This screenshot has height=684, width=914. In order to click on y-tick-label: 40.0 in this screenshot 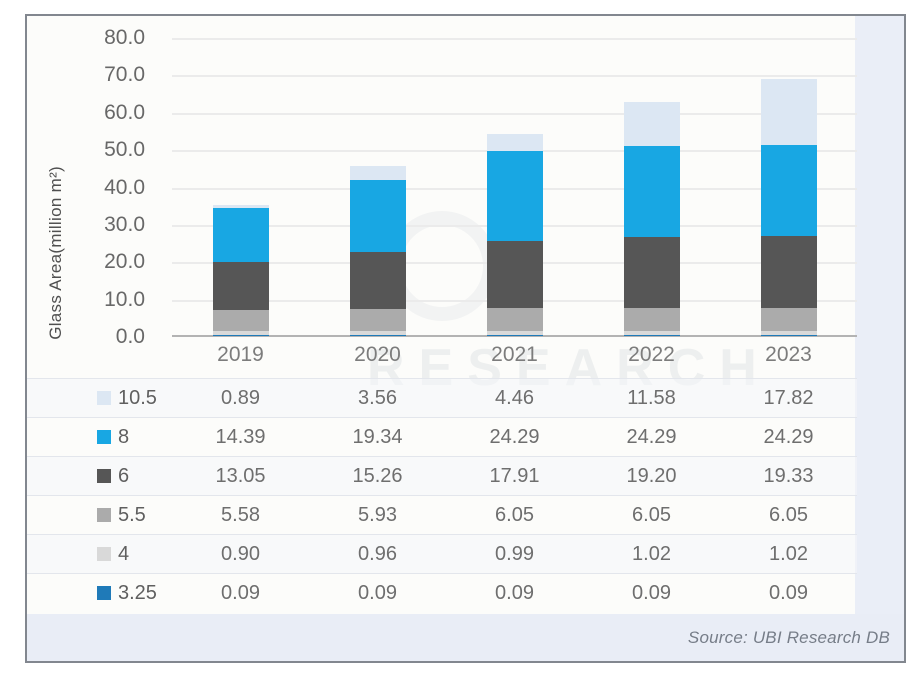, I will do `click(124, 187)`.